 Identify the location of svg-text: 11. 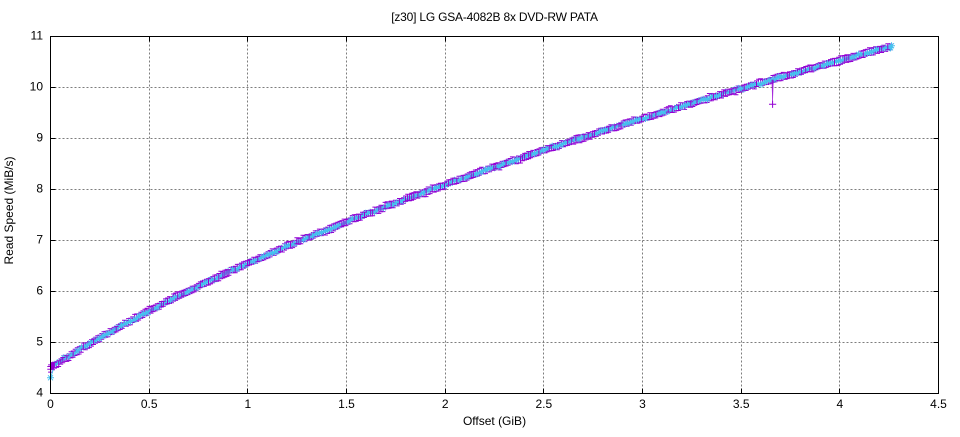
(37, 35).